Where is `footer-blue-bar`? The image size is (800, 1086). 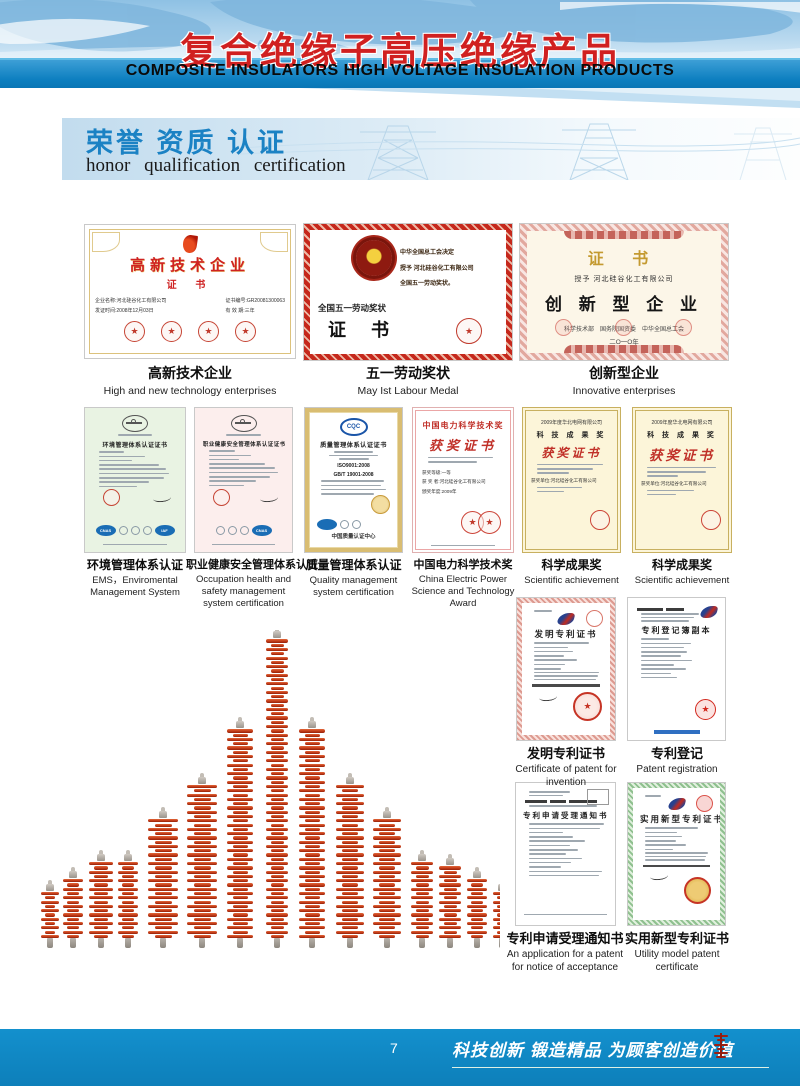
footer-blue-bar is located at coordinates (676, 732).